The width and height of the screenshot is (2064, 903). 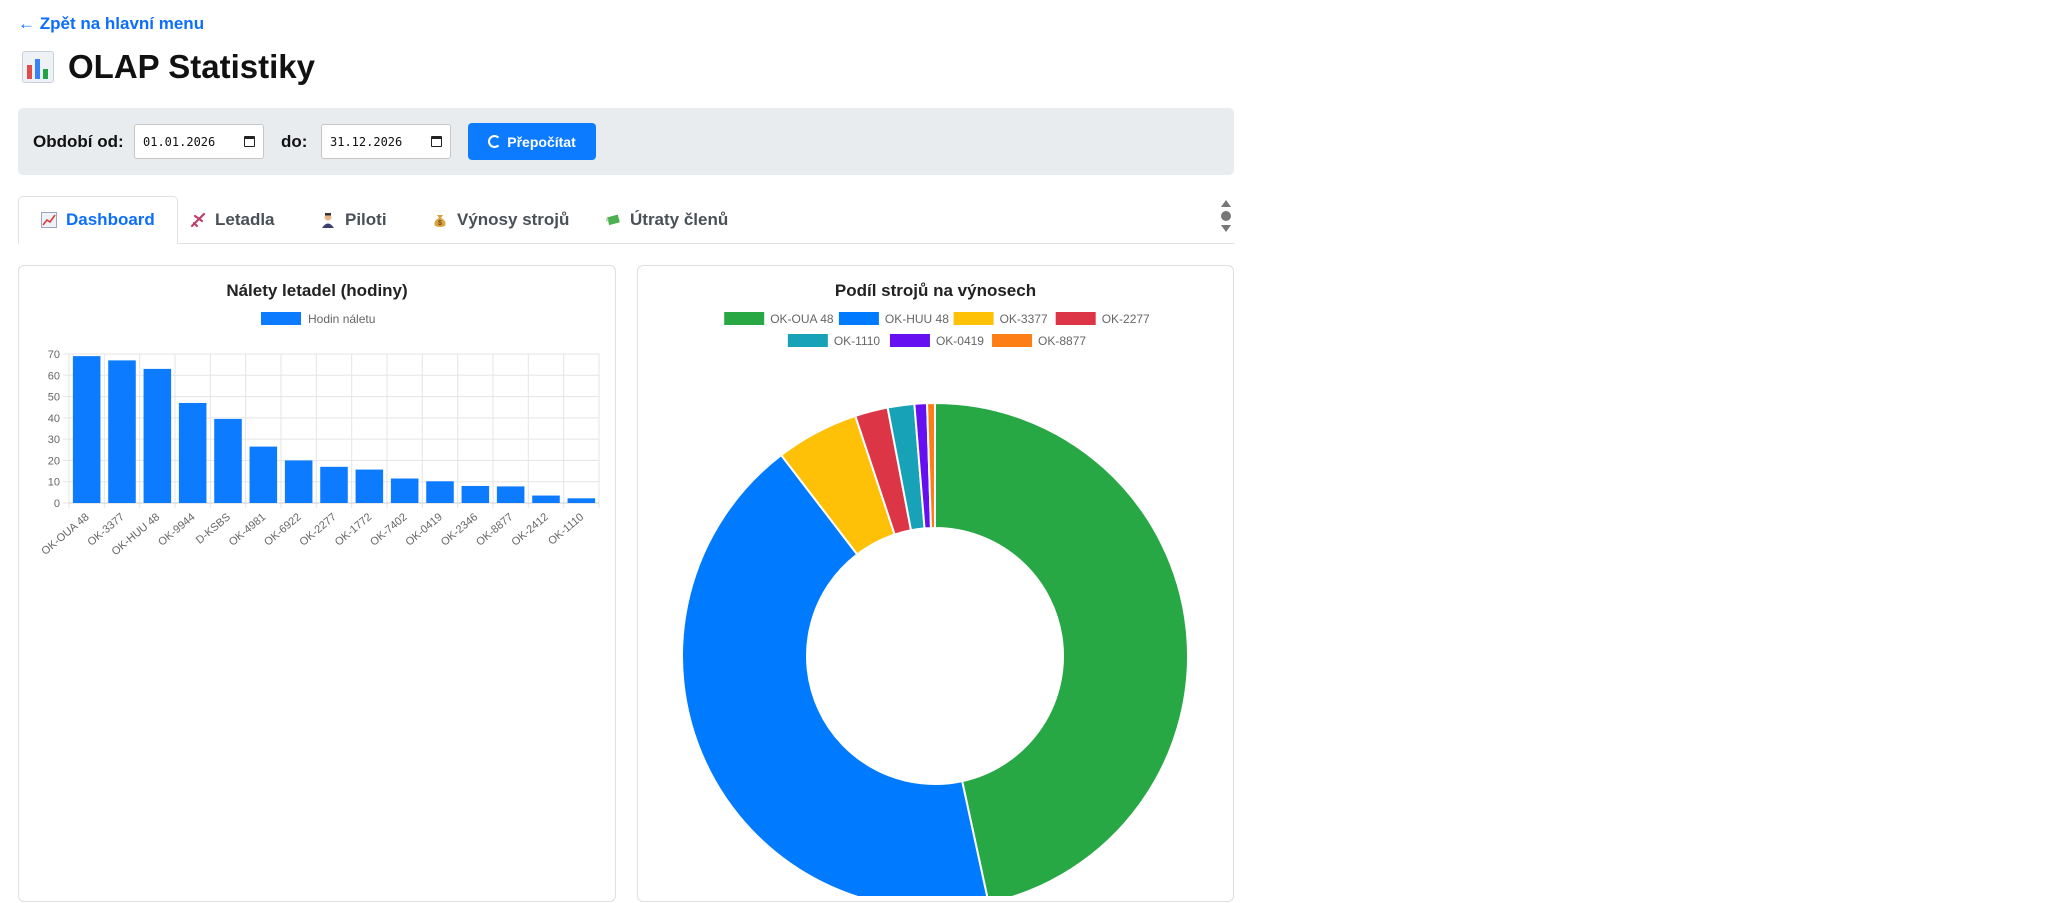 I want to click on x-tick-label: OK-4981, so click(x=247, y=529).